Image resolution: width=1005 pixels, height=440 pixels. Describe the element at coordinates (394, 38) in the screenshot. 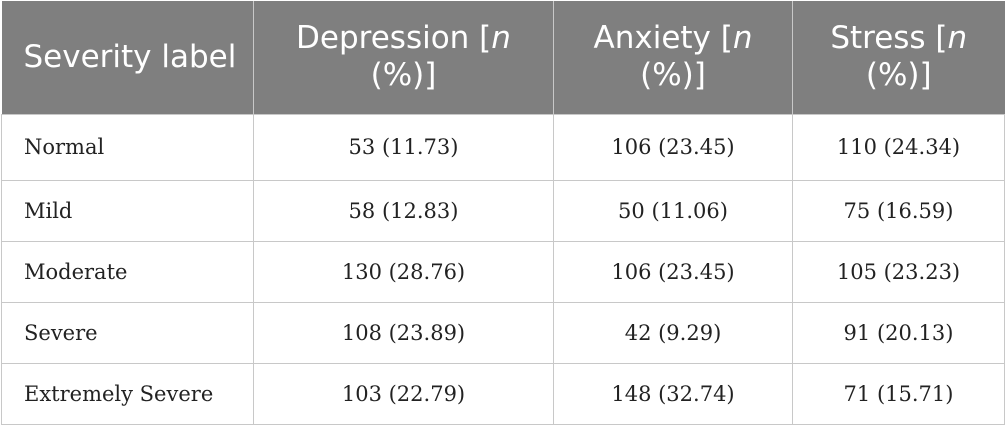

I see `header-depression-text: Depression [` at that location.